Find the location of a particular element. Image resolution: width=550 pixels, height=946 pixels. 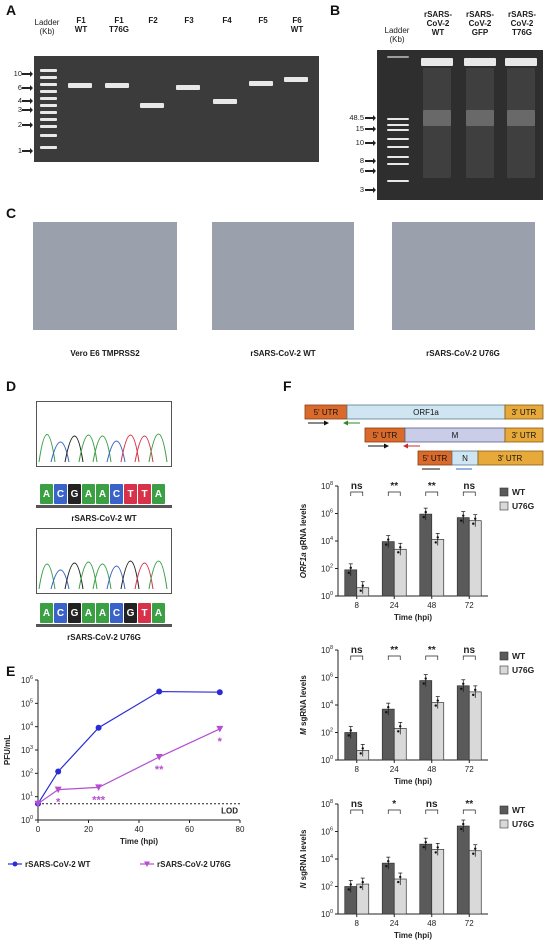

schematic-row-m: 5' UTR M 3' UTR is located at coordinates (454, 438).